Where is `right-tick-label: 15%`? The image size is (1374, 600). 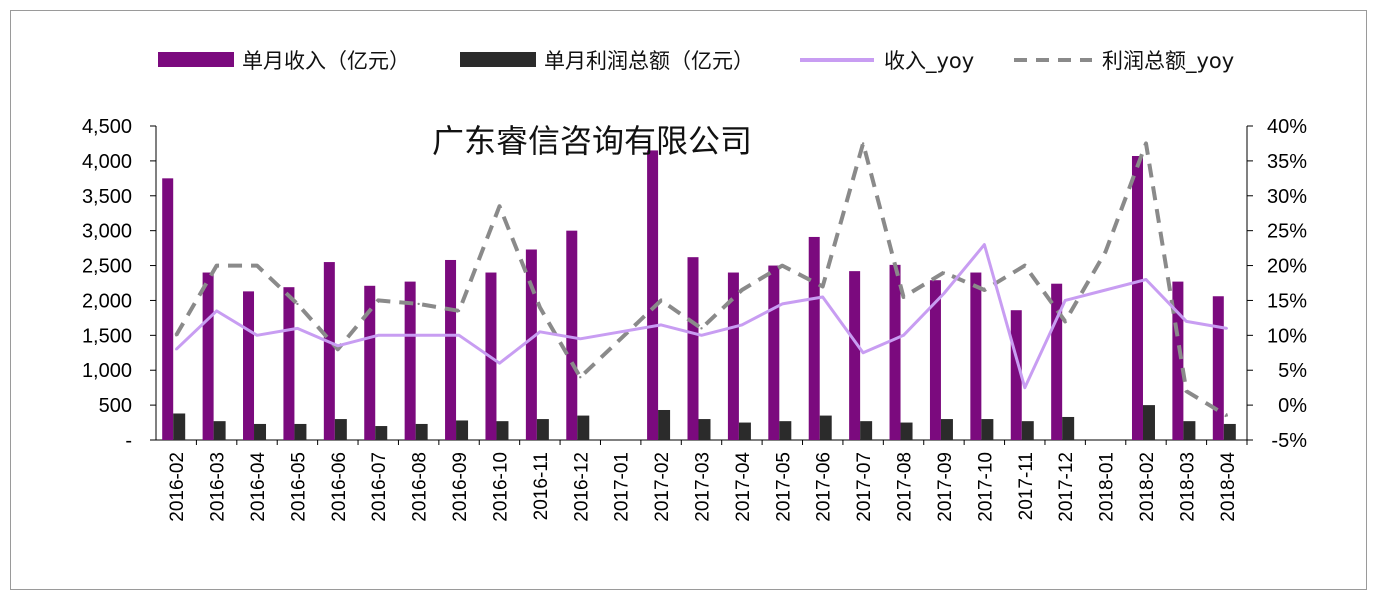
right-tick-label: 15% is located at coordinates (1287, 301).